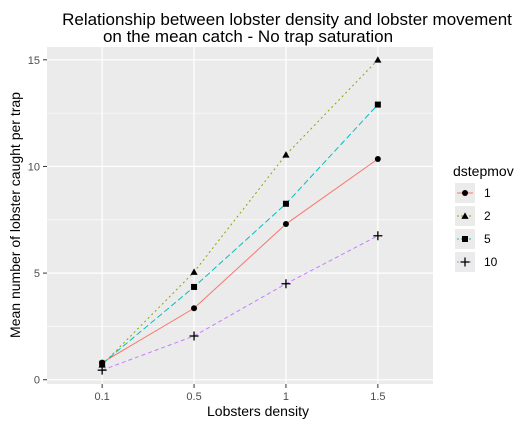 This screenshot has height=426, width=532. I want to click on x-tick-label: 0.1, so click(101, 397).